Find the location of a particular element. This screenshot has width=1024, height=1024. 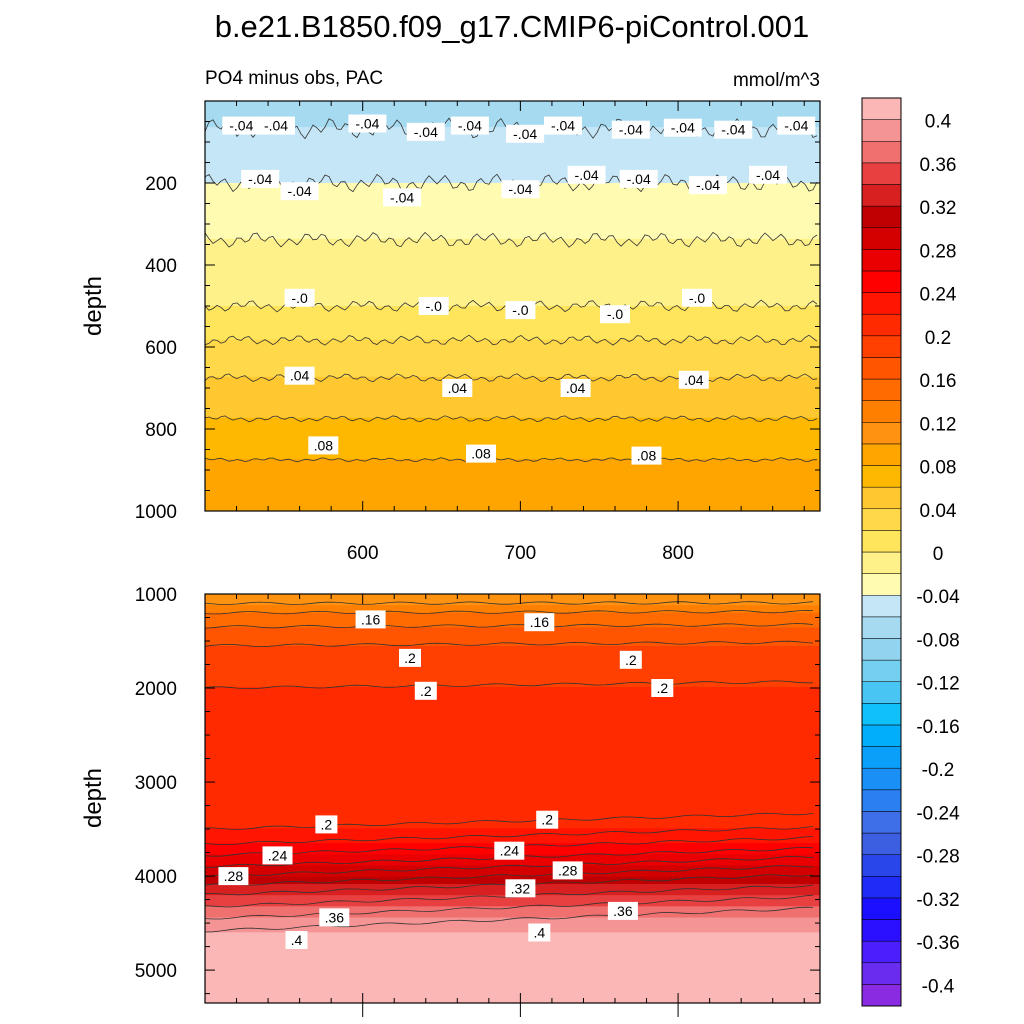

bottom-contour-label-text: .4 is located at coordinates (297, 940).